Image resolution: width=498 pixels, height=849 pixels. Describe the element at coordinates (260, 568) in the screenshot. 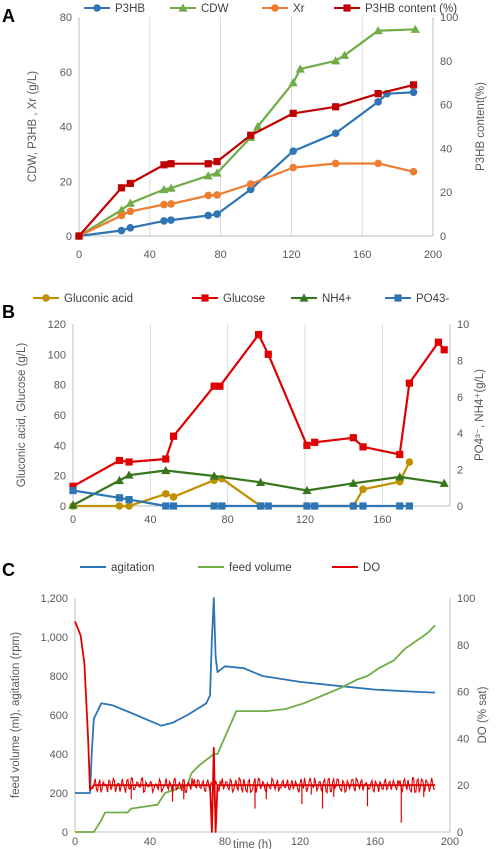

I see `legend-label-feed-volume: feed volume` at that location.